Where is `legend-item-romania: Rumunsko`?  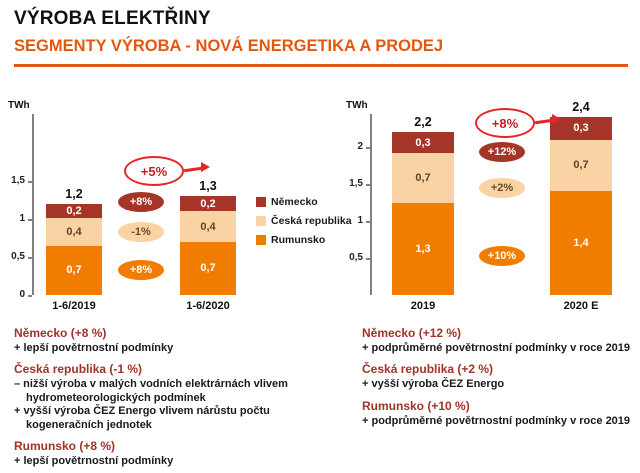
legend-item-romania: Rumunsko is located at coordinates (304, 240).